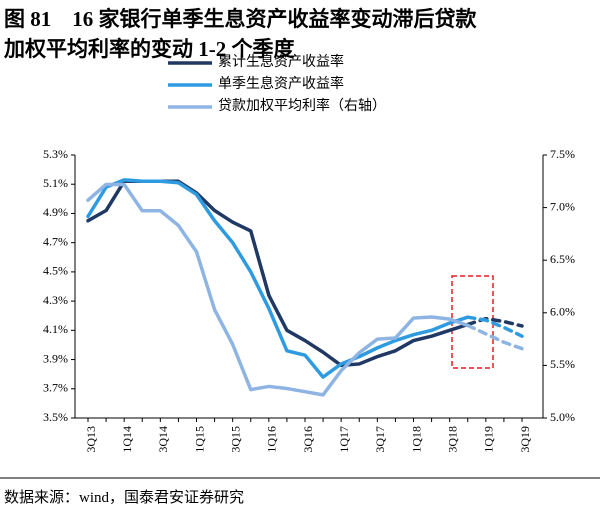  What do you see at coordinates (380, 439) in the screenshot?
I see `x-tick-label: 3Q17` at bounding box center [380, 439].